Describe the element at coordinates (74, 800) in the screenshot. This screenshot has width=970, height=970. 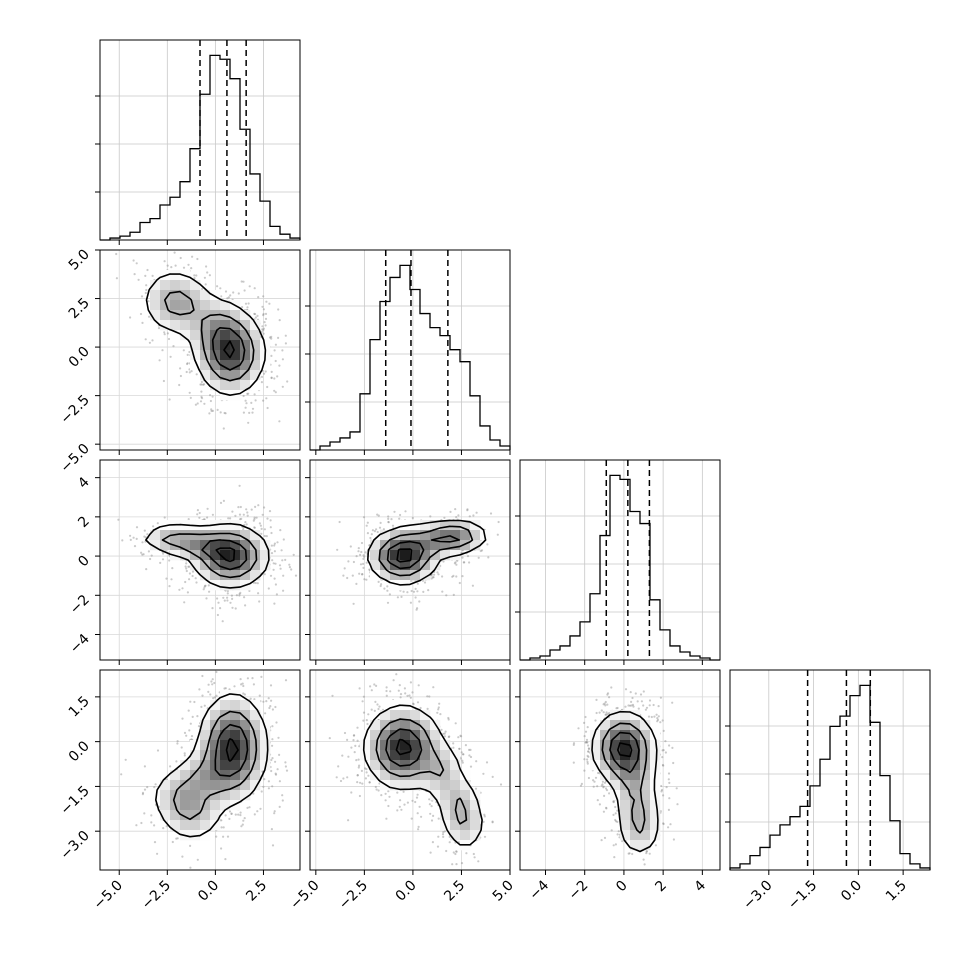
I see `y-tick-label: −1.5` at that location.